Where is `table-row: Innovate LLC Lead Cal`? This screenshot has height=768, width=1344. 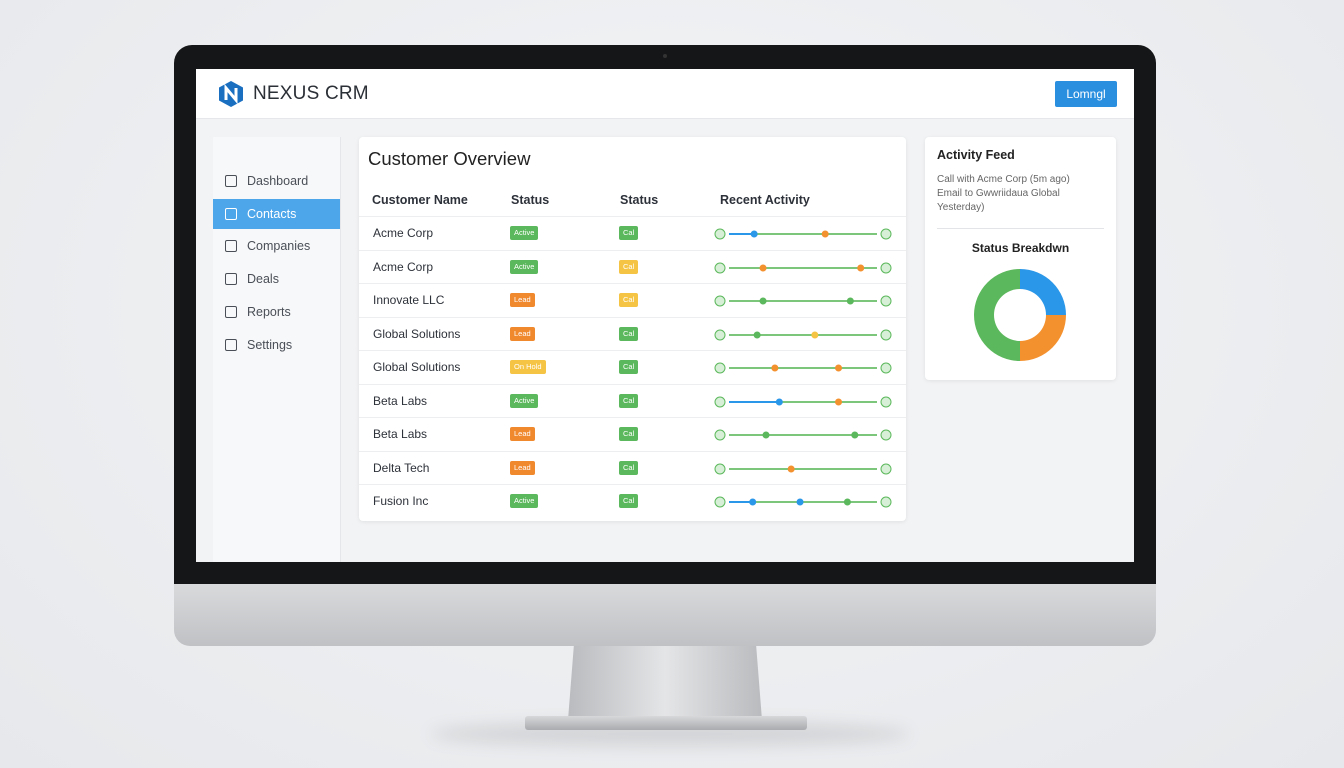
table-row: Innovate LLC Lead Cal is located at coordinates (632, 300).